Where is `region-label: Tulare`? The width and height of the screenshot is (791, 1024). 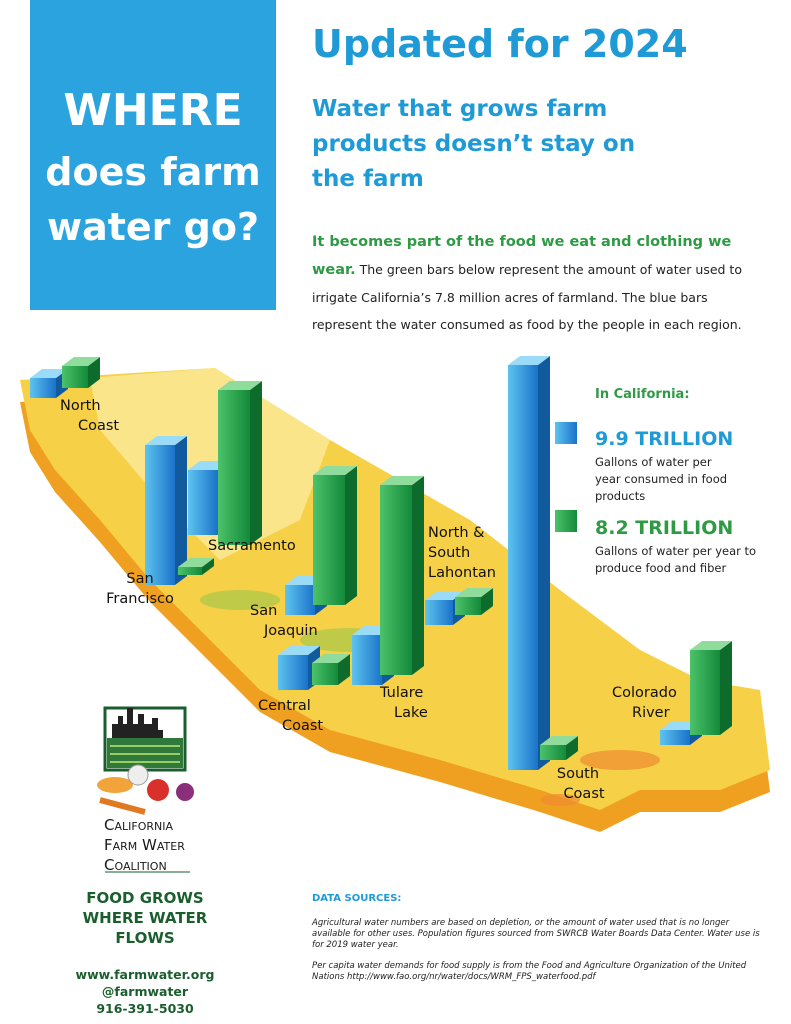 region-label: Tulare is located at coordinates (401, 693).